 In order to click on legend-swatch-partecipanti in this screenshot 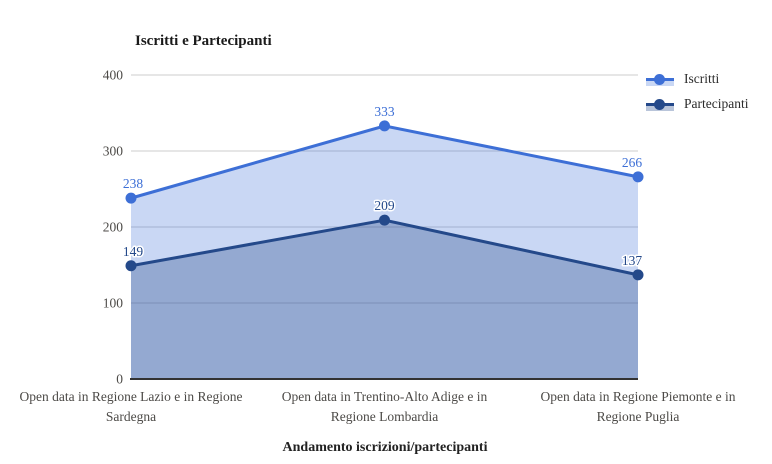, I will do `click(660, 104)`.